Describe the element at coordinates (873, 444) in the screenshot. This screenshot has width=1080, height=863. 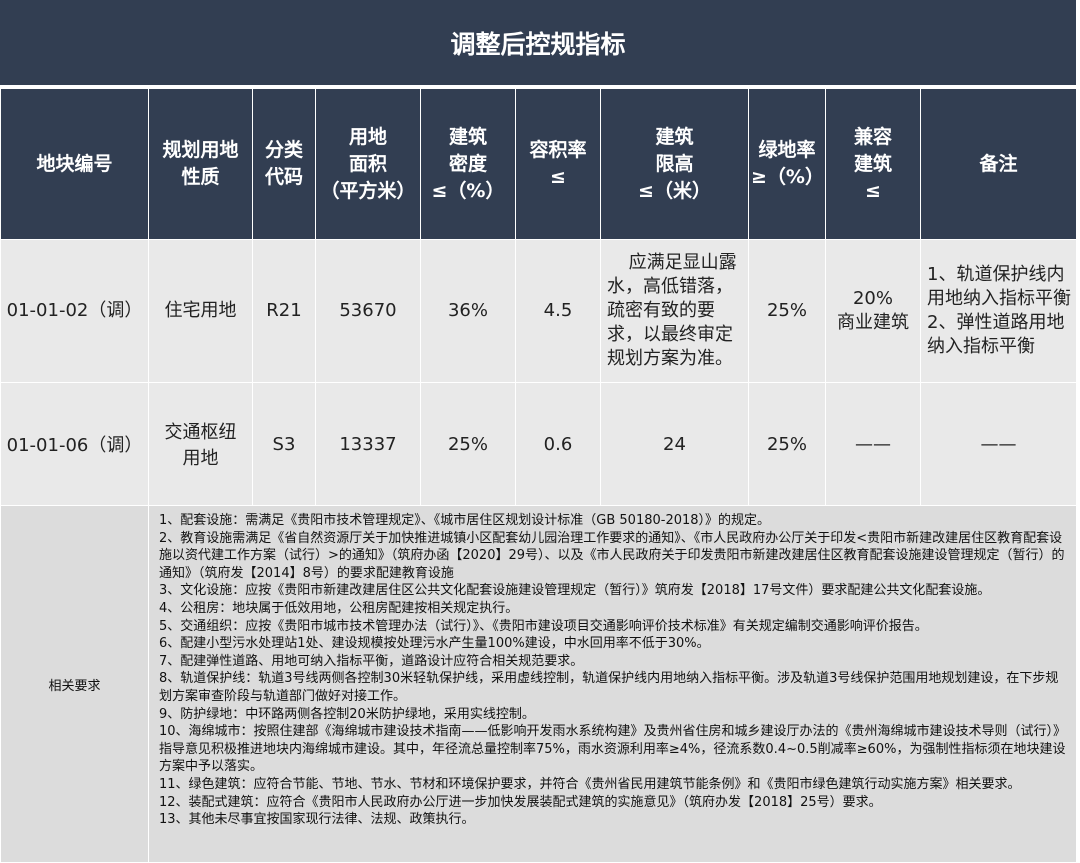
I see `cell-compatible: ——` at that location.